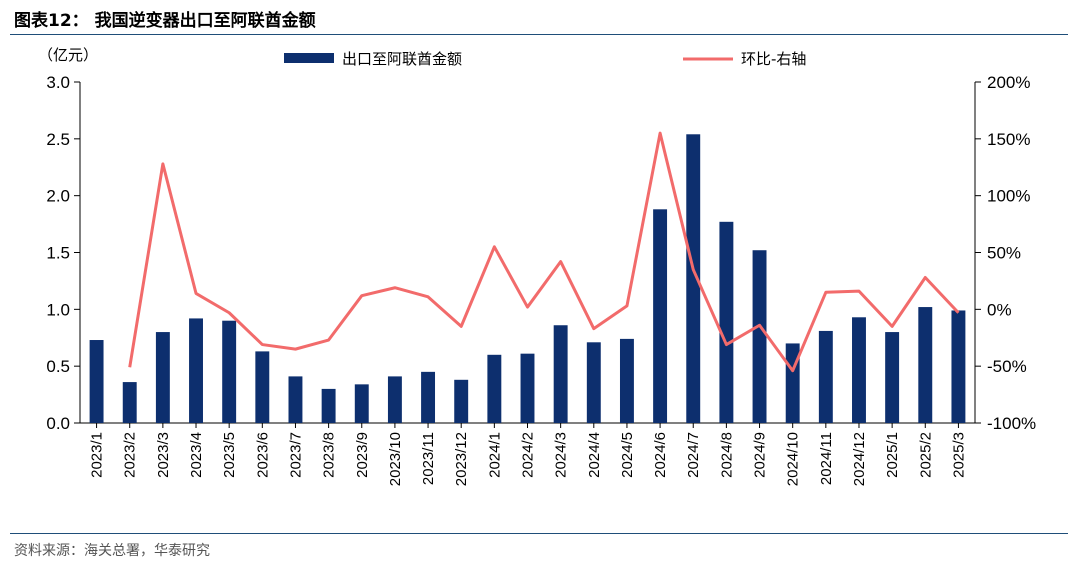  Describe the element at coordinates (561, 455) in the screenshot. I see `x-tick-label: 2024/3` at that location.